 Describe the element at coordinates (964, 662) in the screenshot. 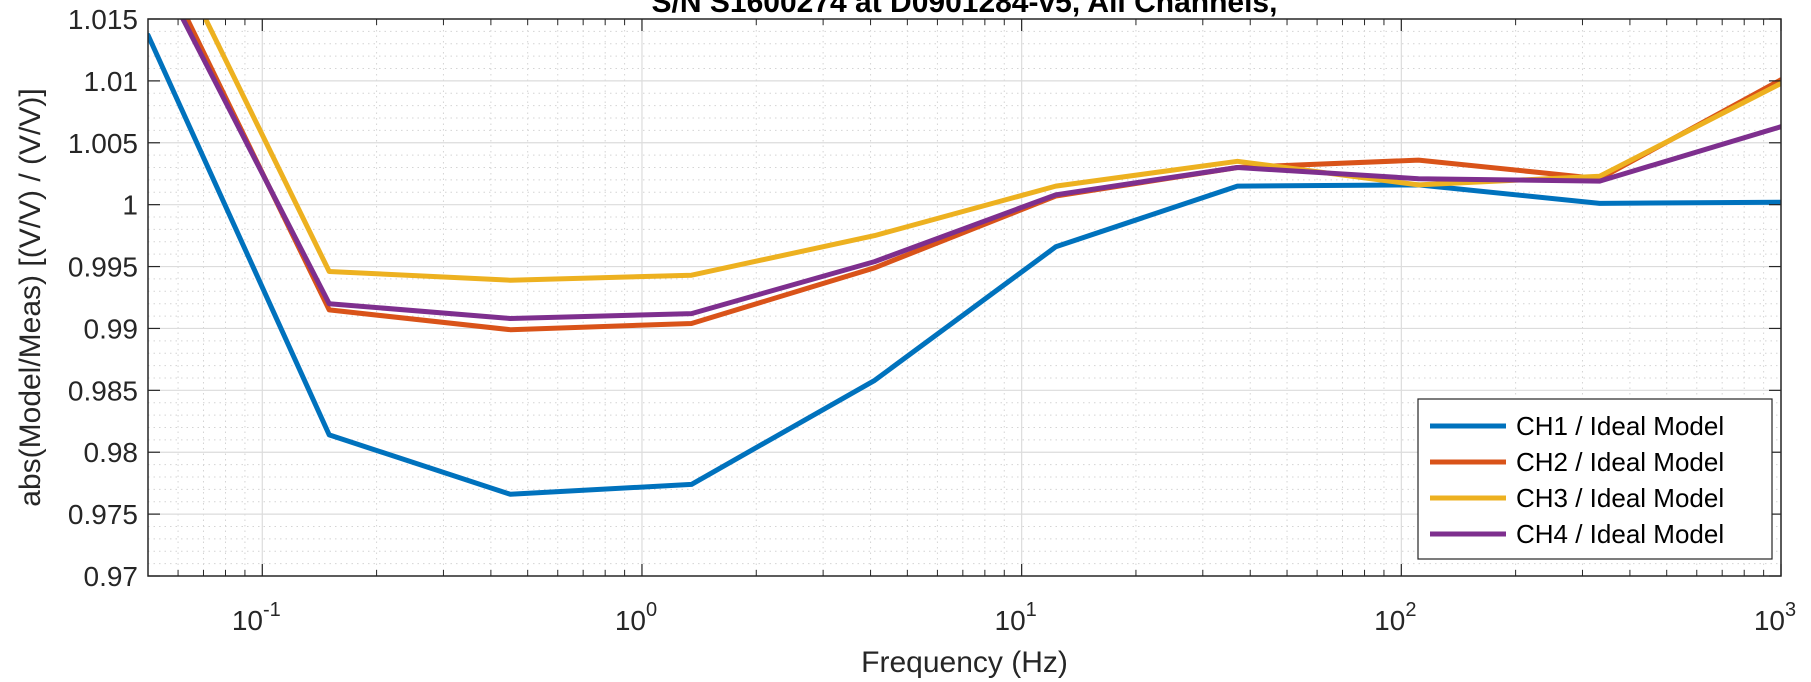

I see `x-axis-label: Frequency (Hz)` at that location.